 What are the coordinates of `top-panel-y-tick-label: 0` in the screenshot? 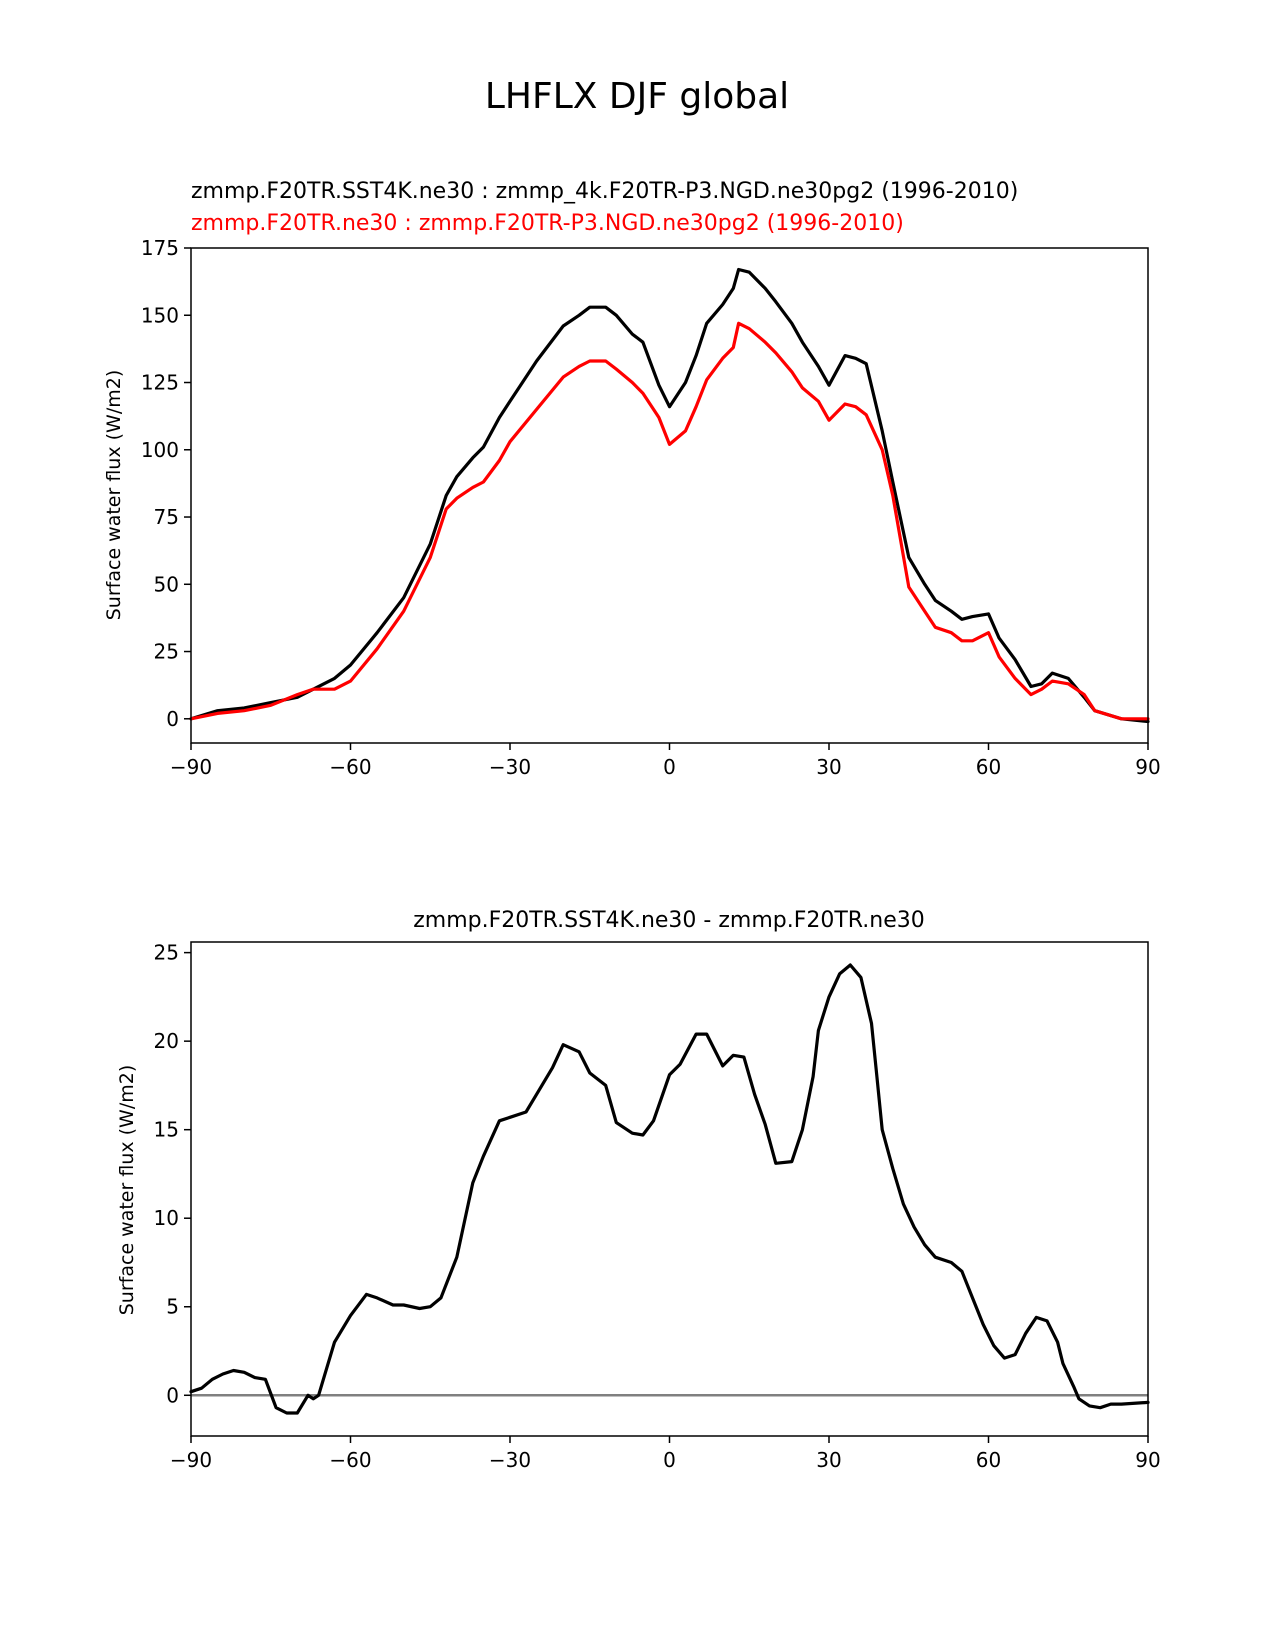 It's located at (172, 719).